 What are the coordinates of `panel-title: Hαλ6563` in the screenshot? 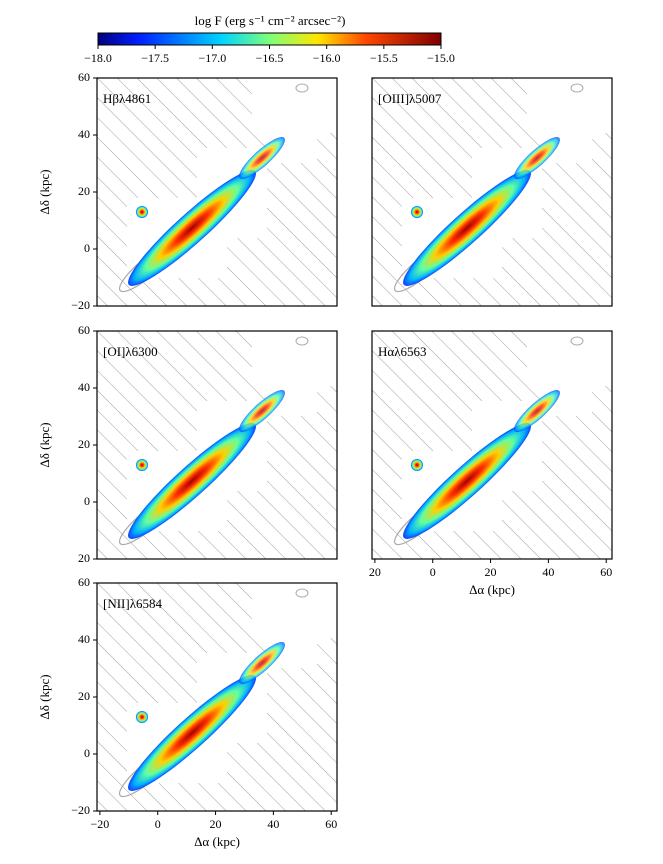 It's located at (402, 351).